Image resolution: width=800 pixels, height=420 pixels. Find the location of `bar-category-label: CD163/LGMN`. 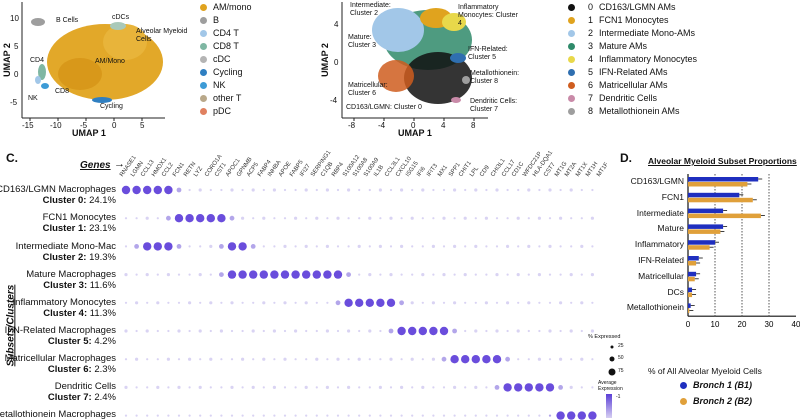

bar-category-label: CD163/LGMN is located at coordinates (657, 181).